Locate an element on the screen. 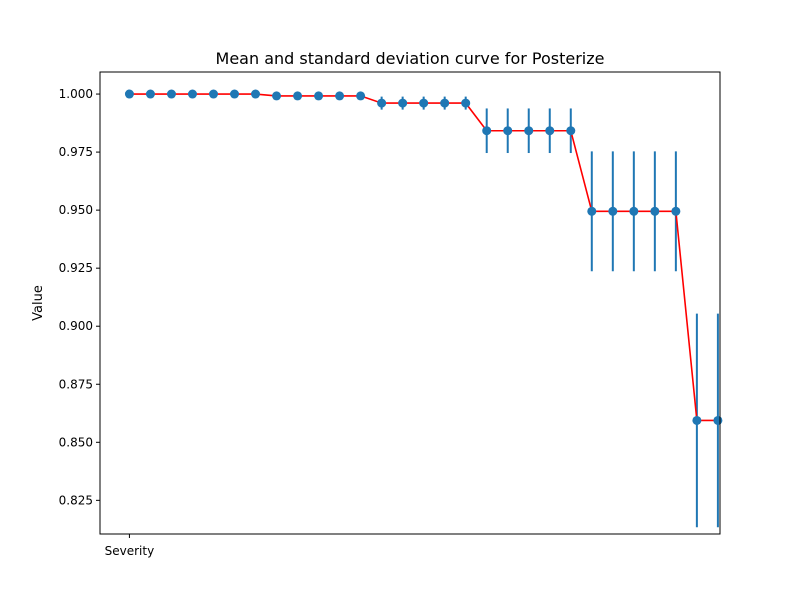  y-tick-label: 1.000 is located at coordinates (76, 94).